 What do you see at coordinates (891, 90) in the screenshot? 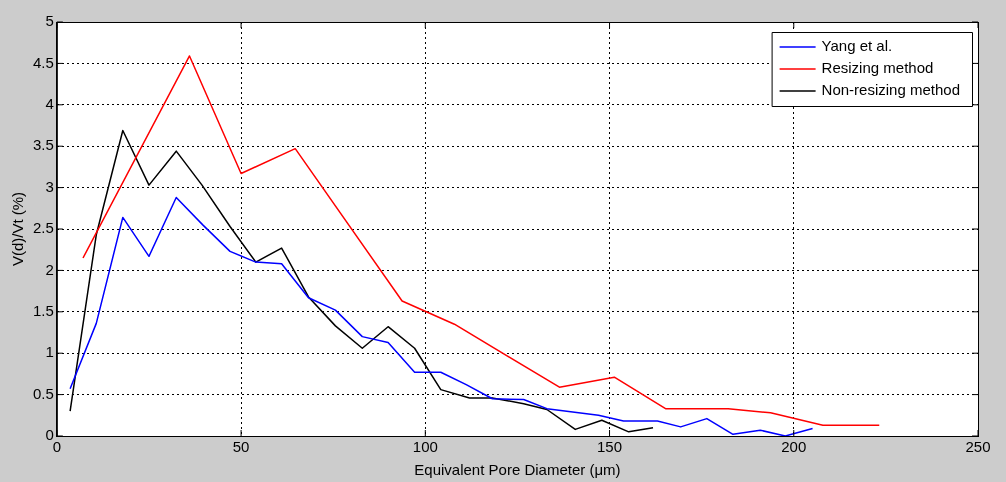
I see `legend-label: Non-resizing method` at bounding box center [891, 90].